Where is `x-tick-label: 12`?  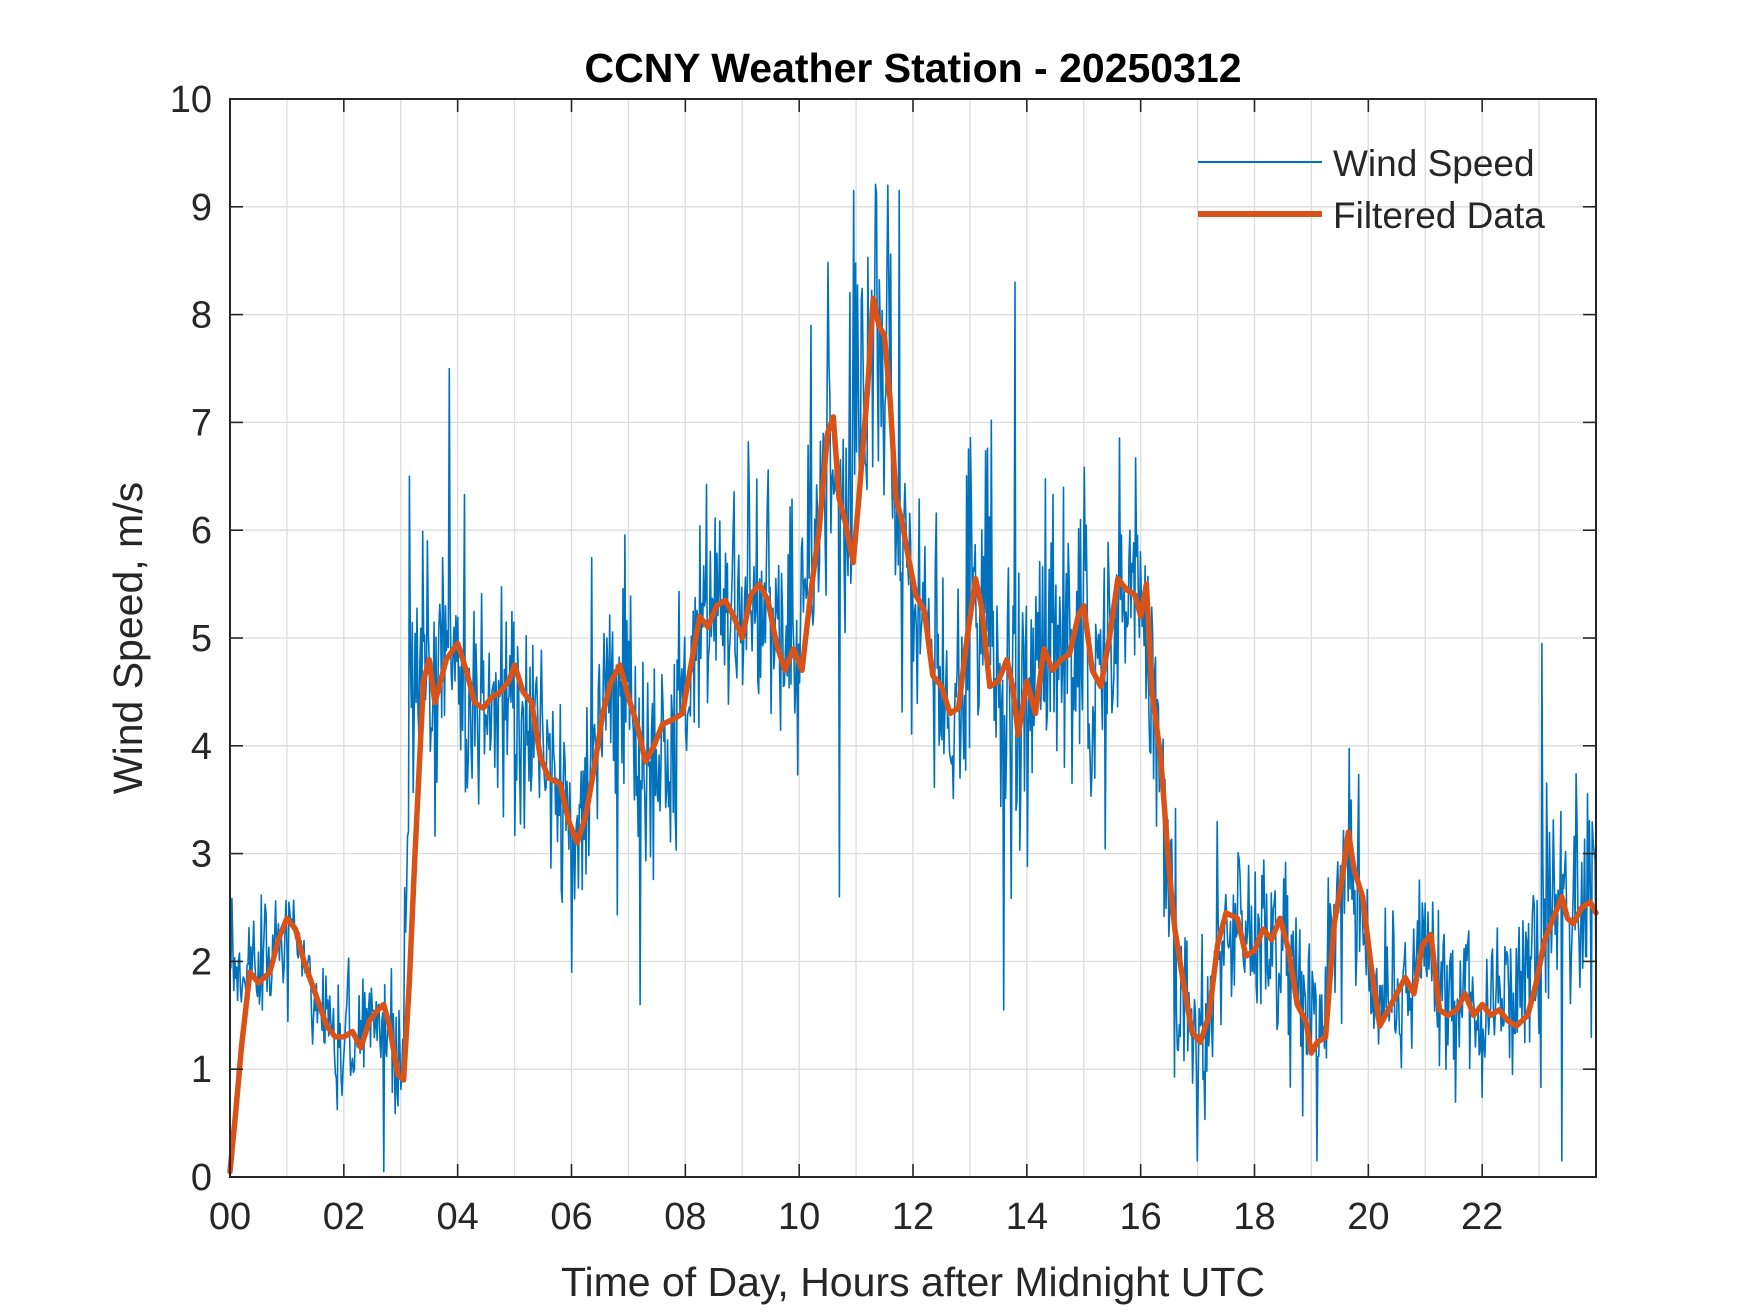
x-tick-label: 12 is located at coordinates (913, 1217).